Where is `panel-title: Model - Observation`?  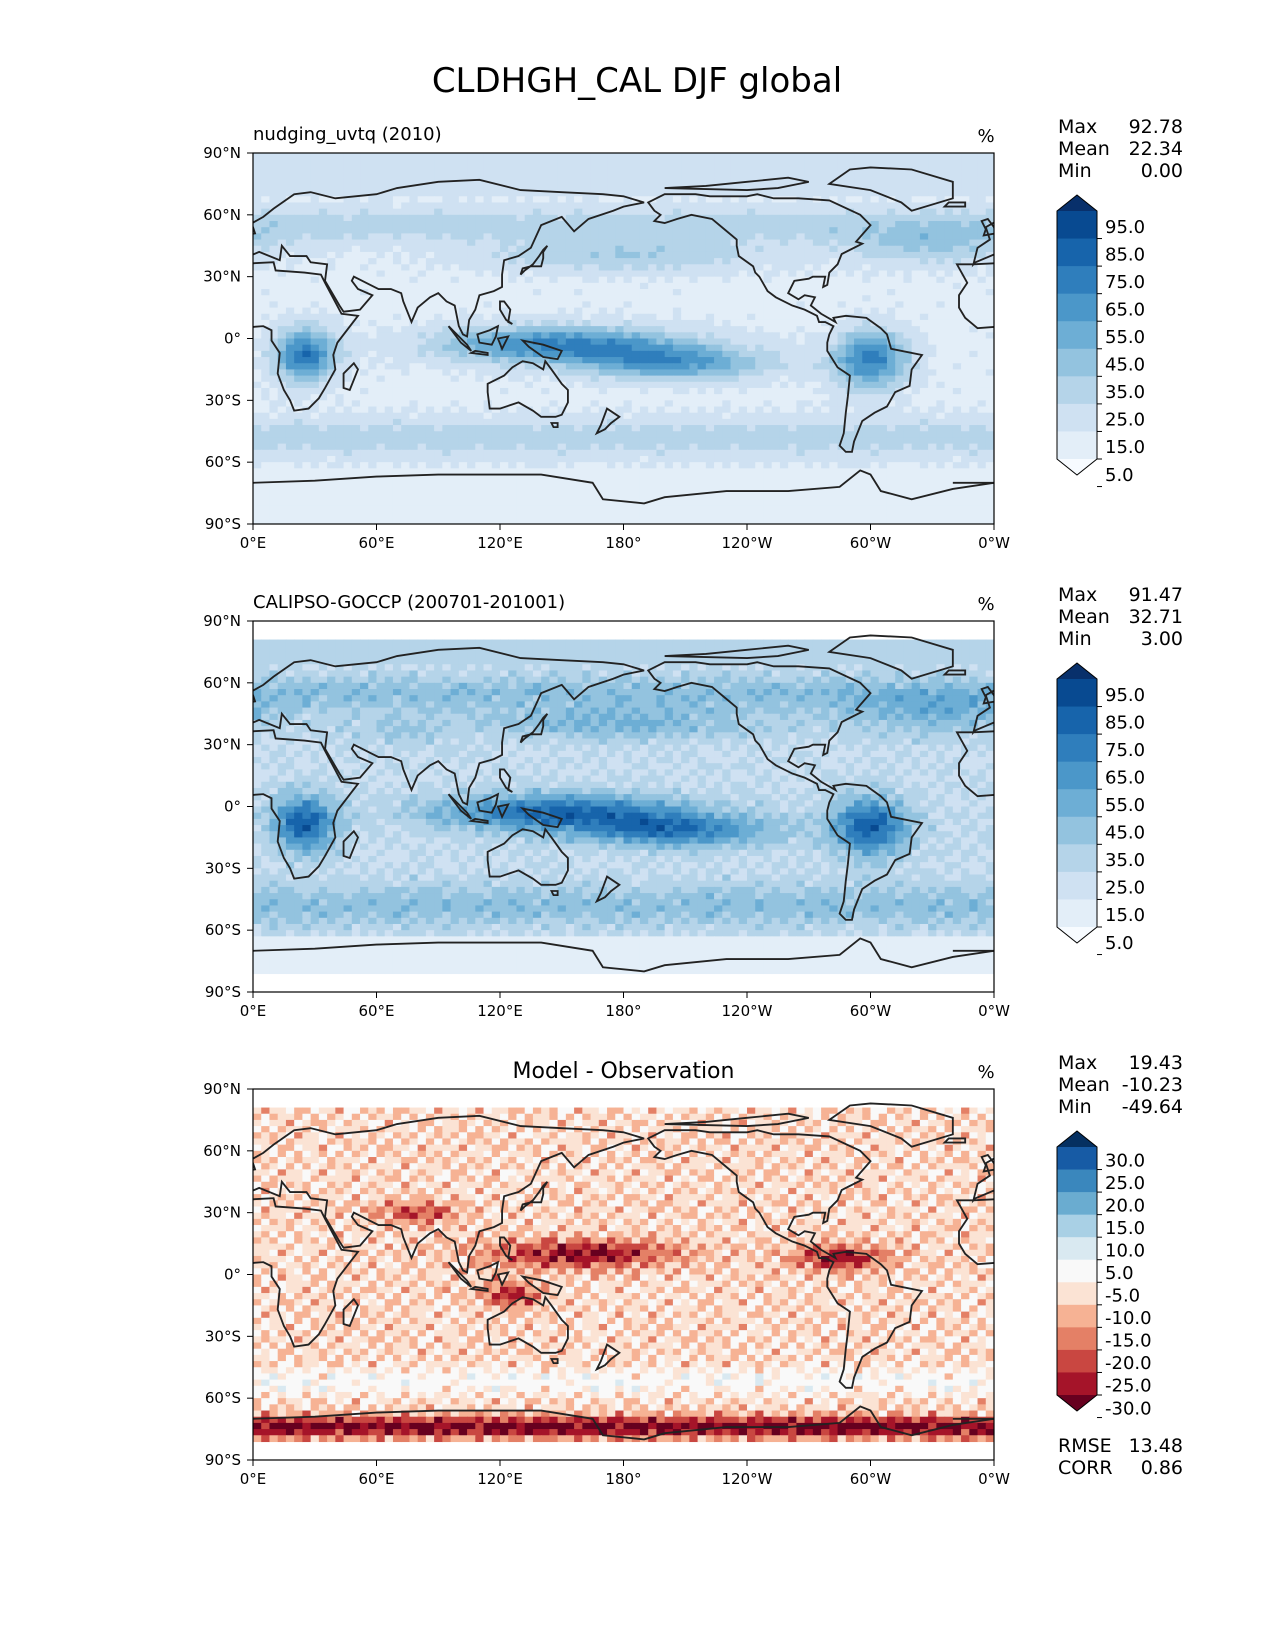 panel-title: Model - Observation is located at coordinates (624, 1071).